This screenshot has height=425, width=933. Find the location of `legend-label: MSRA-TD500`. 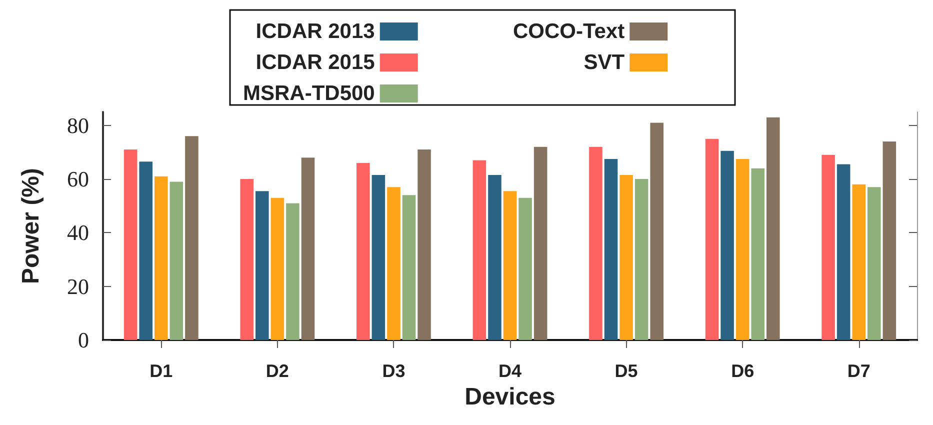

legend-label: MSRA-TD500 is located at coordinates (308, 93).